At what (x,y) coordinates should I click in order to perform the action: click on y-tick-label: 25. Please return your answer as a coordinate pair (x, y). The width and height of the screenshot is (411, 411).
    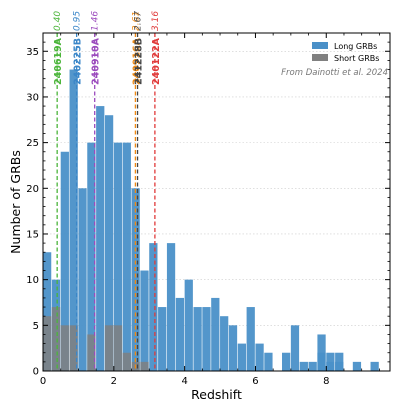
    Looking at the image, I should click on (32, 143).